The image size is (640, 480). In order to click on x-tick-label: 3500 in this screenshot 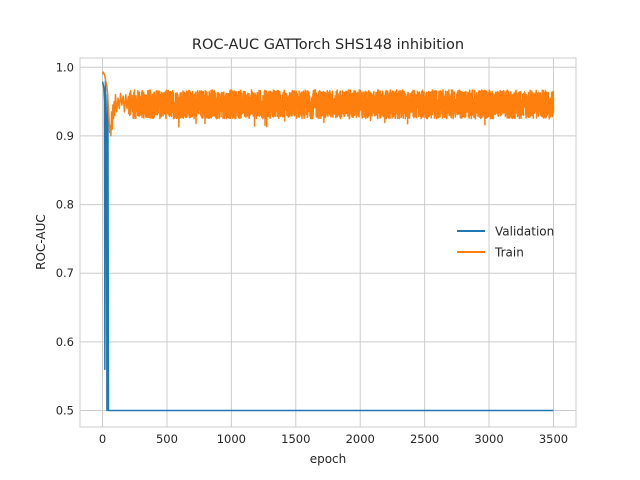, I will do `click(553, 439)`.